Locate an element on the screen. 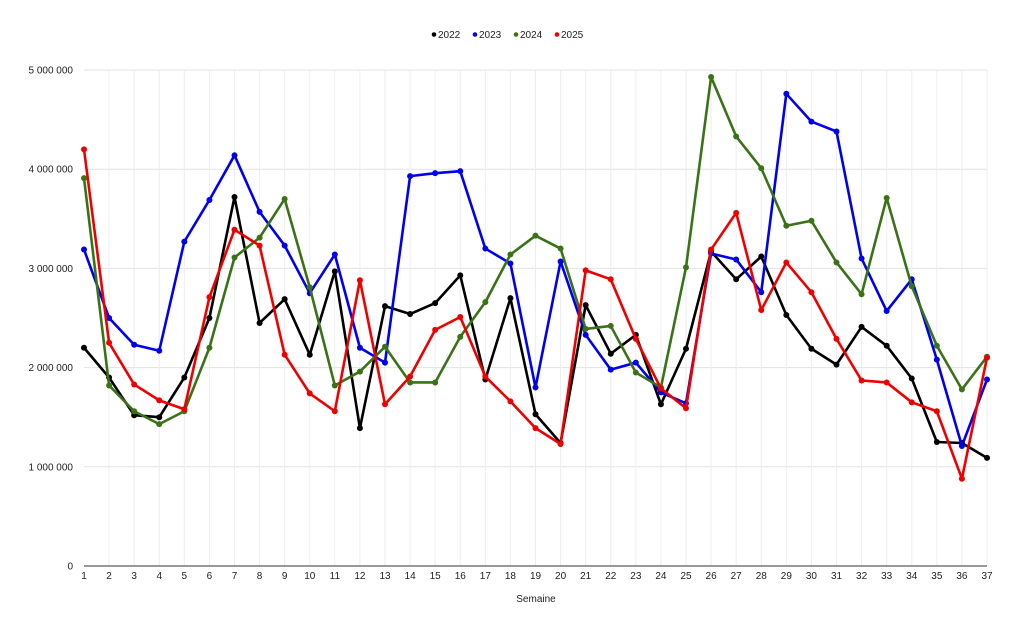  x-tick-label: 36 is located at coordinates (962, 576).